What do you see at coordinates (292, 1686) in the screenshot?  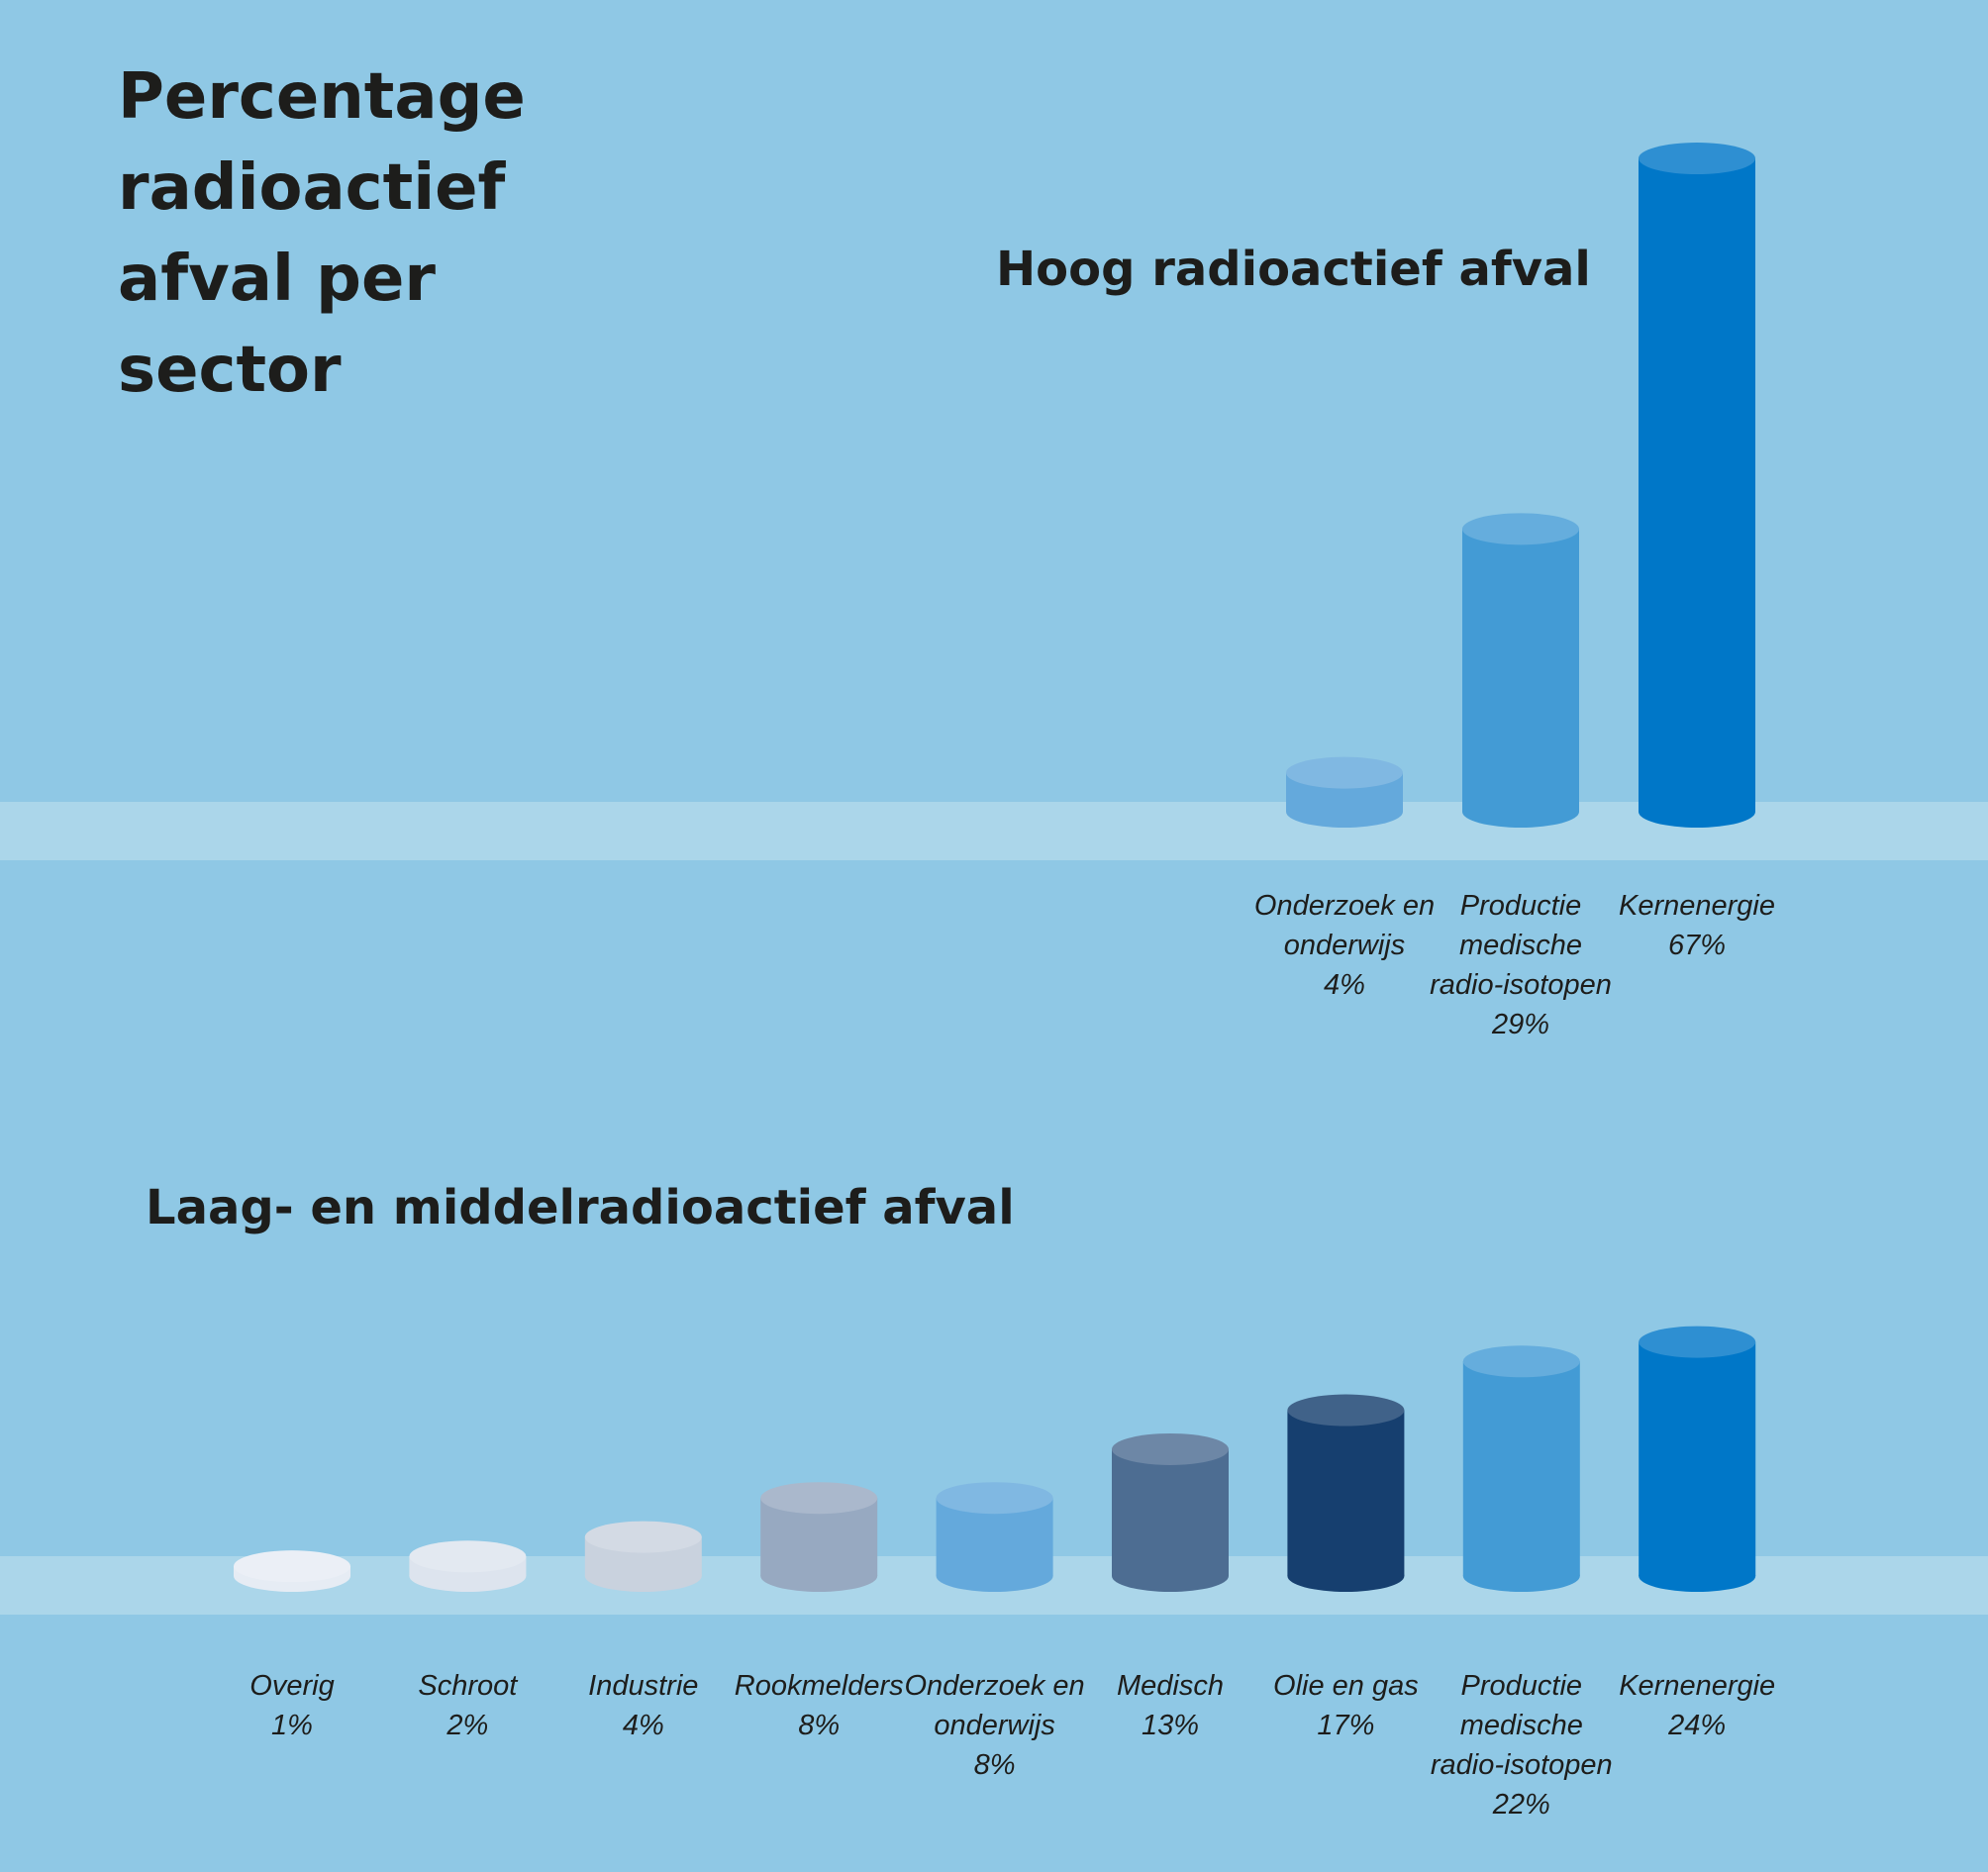 I see `category-label: Overig` at bounding box center [292, 1686].